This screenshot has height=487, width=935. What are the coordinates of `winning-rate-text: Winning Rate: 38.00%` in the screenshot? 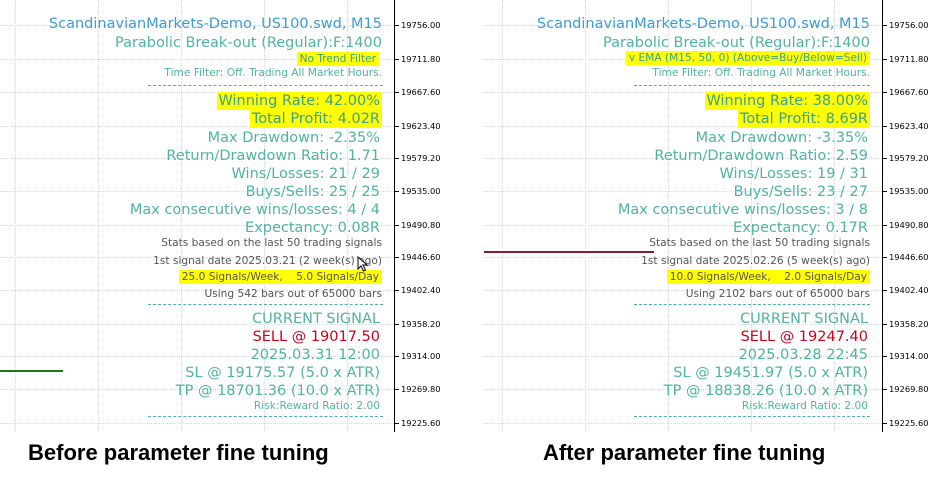 It's located at (787, 101).